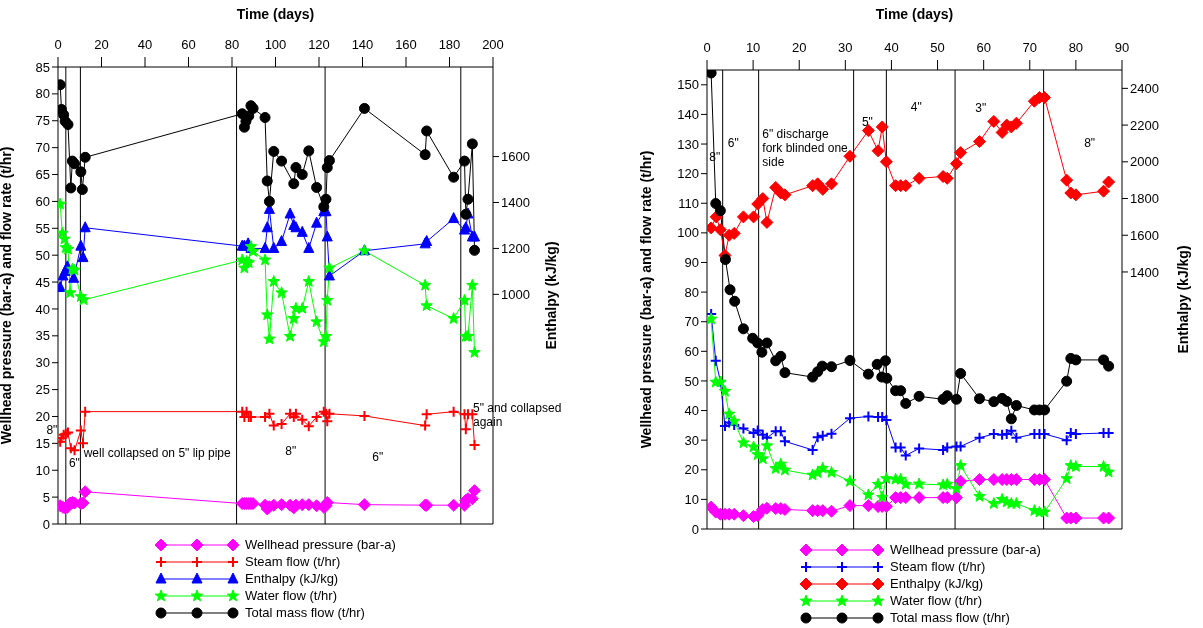 This screenshot has width=1203, height=628. What do you see at coordinates (42, 175) in the screenshot?
I see `y-tick-label: 65` at bounding box center [42, 175].